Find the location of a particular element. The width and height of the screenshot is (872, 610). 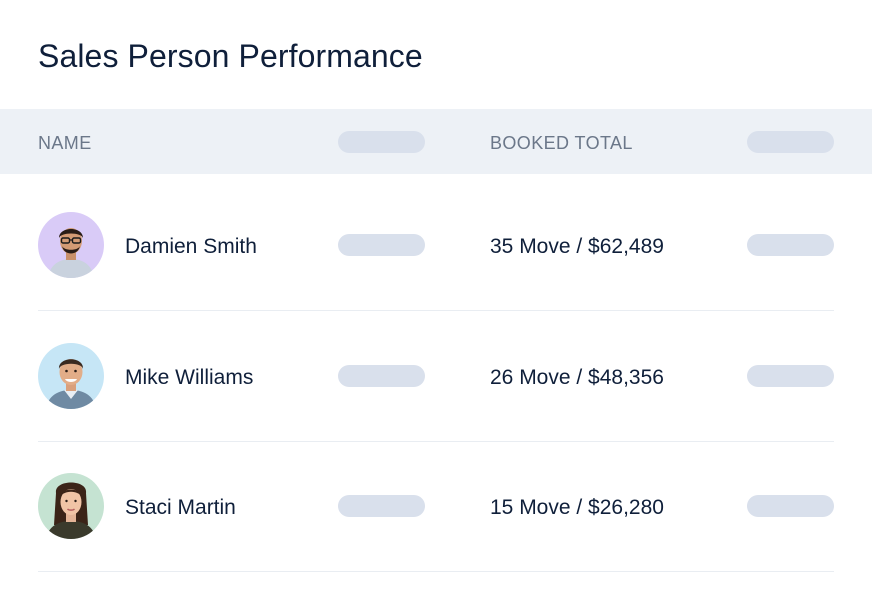

table-header: NAME BOOKED TOTAL is located at coordinates (436, 141).